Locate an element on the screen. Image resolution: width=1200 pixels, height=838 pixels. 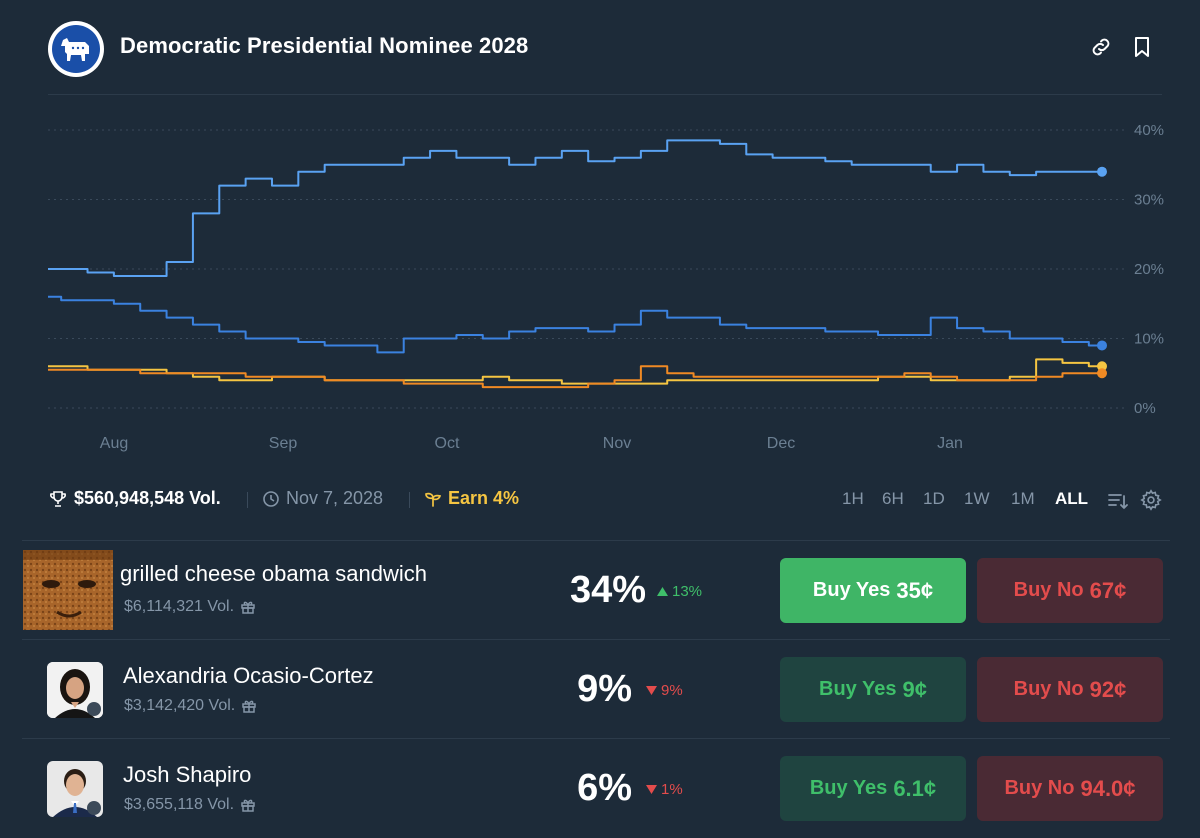
buy-no-price: 92¢ is located at coordinates (1108, 689).